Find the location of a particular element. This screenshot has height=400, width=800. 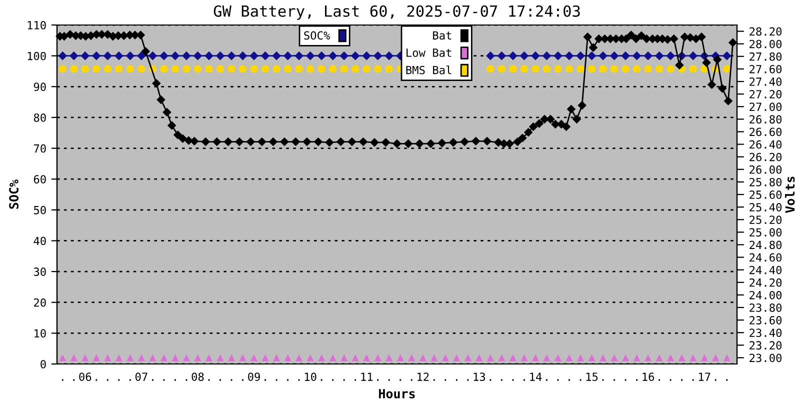

y-tick-label: 100 is located at coordinates (37, 56).